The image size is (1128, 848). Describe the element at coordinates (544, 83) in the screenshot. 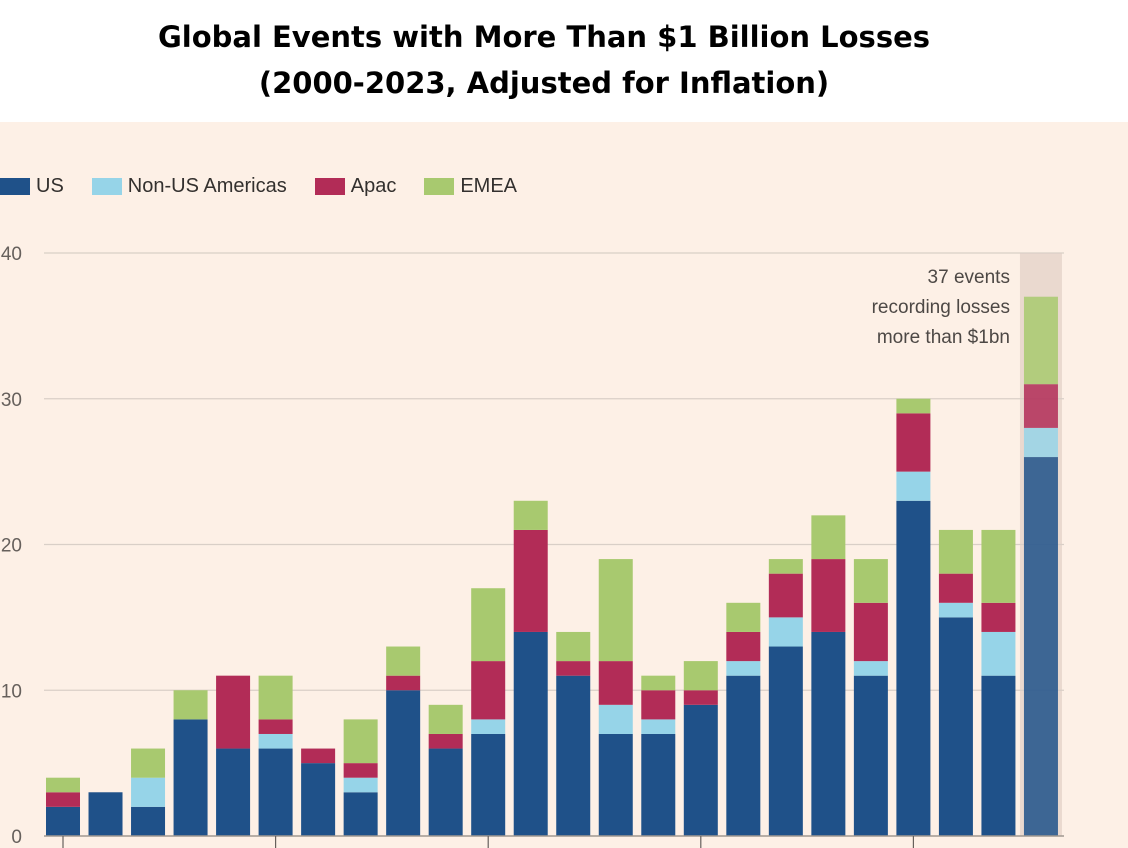

I see `chart-title-line-2: (2000-2023, Adjusted for Inflation)` at that location.